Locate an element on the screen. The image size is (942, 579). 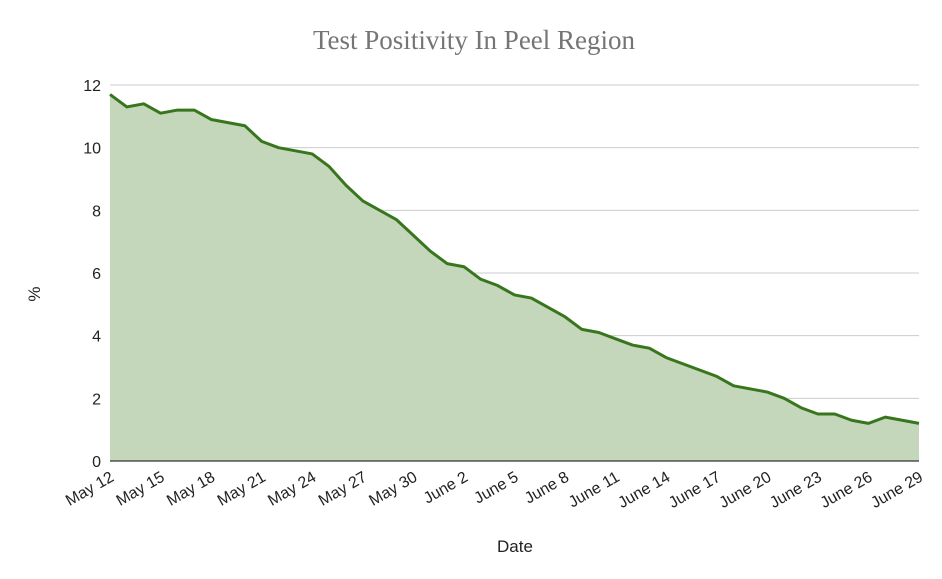
x-tick-label: June 20 is located at coordinates (746, 490).